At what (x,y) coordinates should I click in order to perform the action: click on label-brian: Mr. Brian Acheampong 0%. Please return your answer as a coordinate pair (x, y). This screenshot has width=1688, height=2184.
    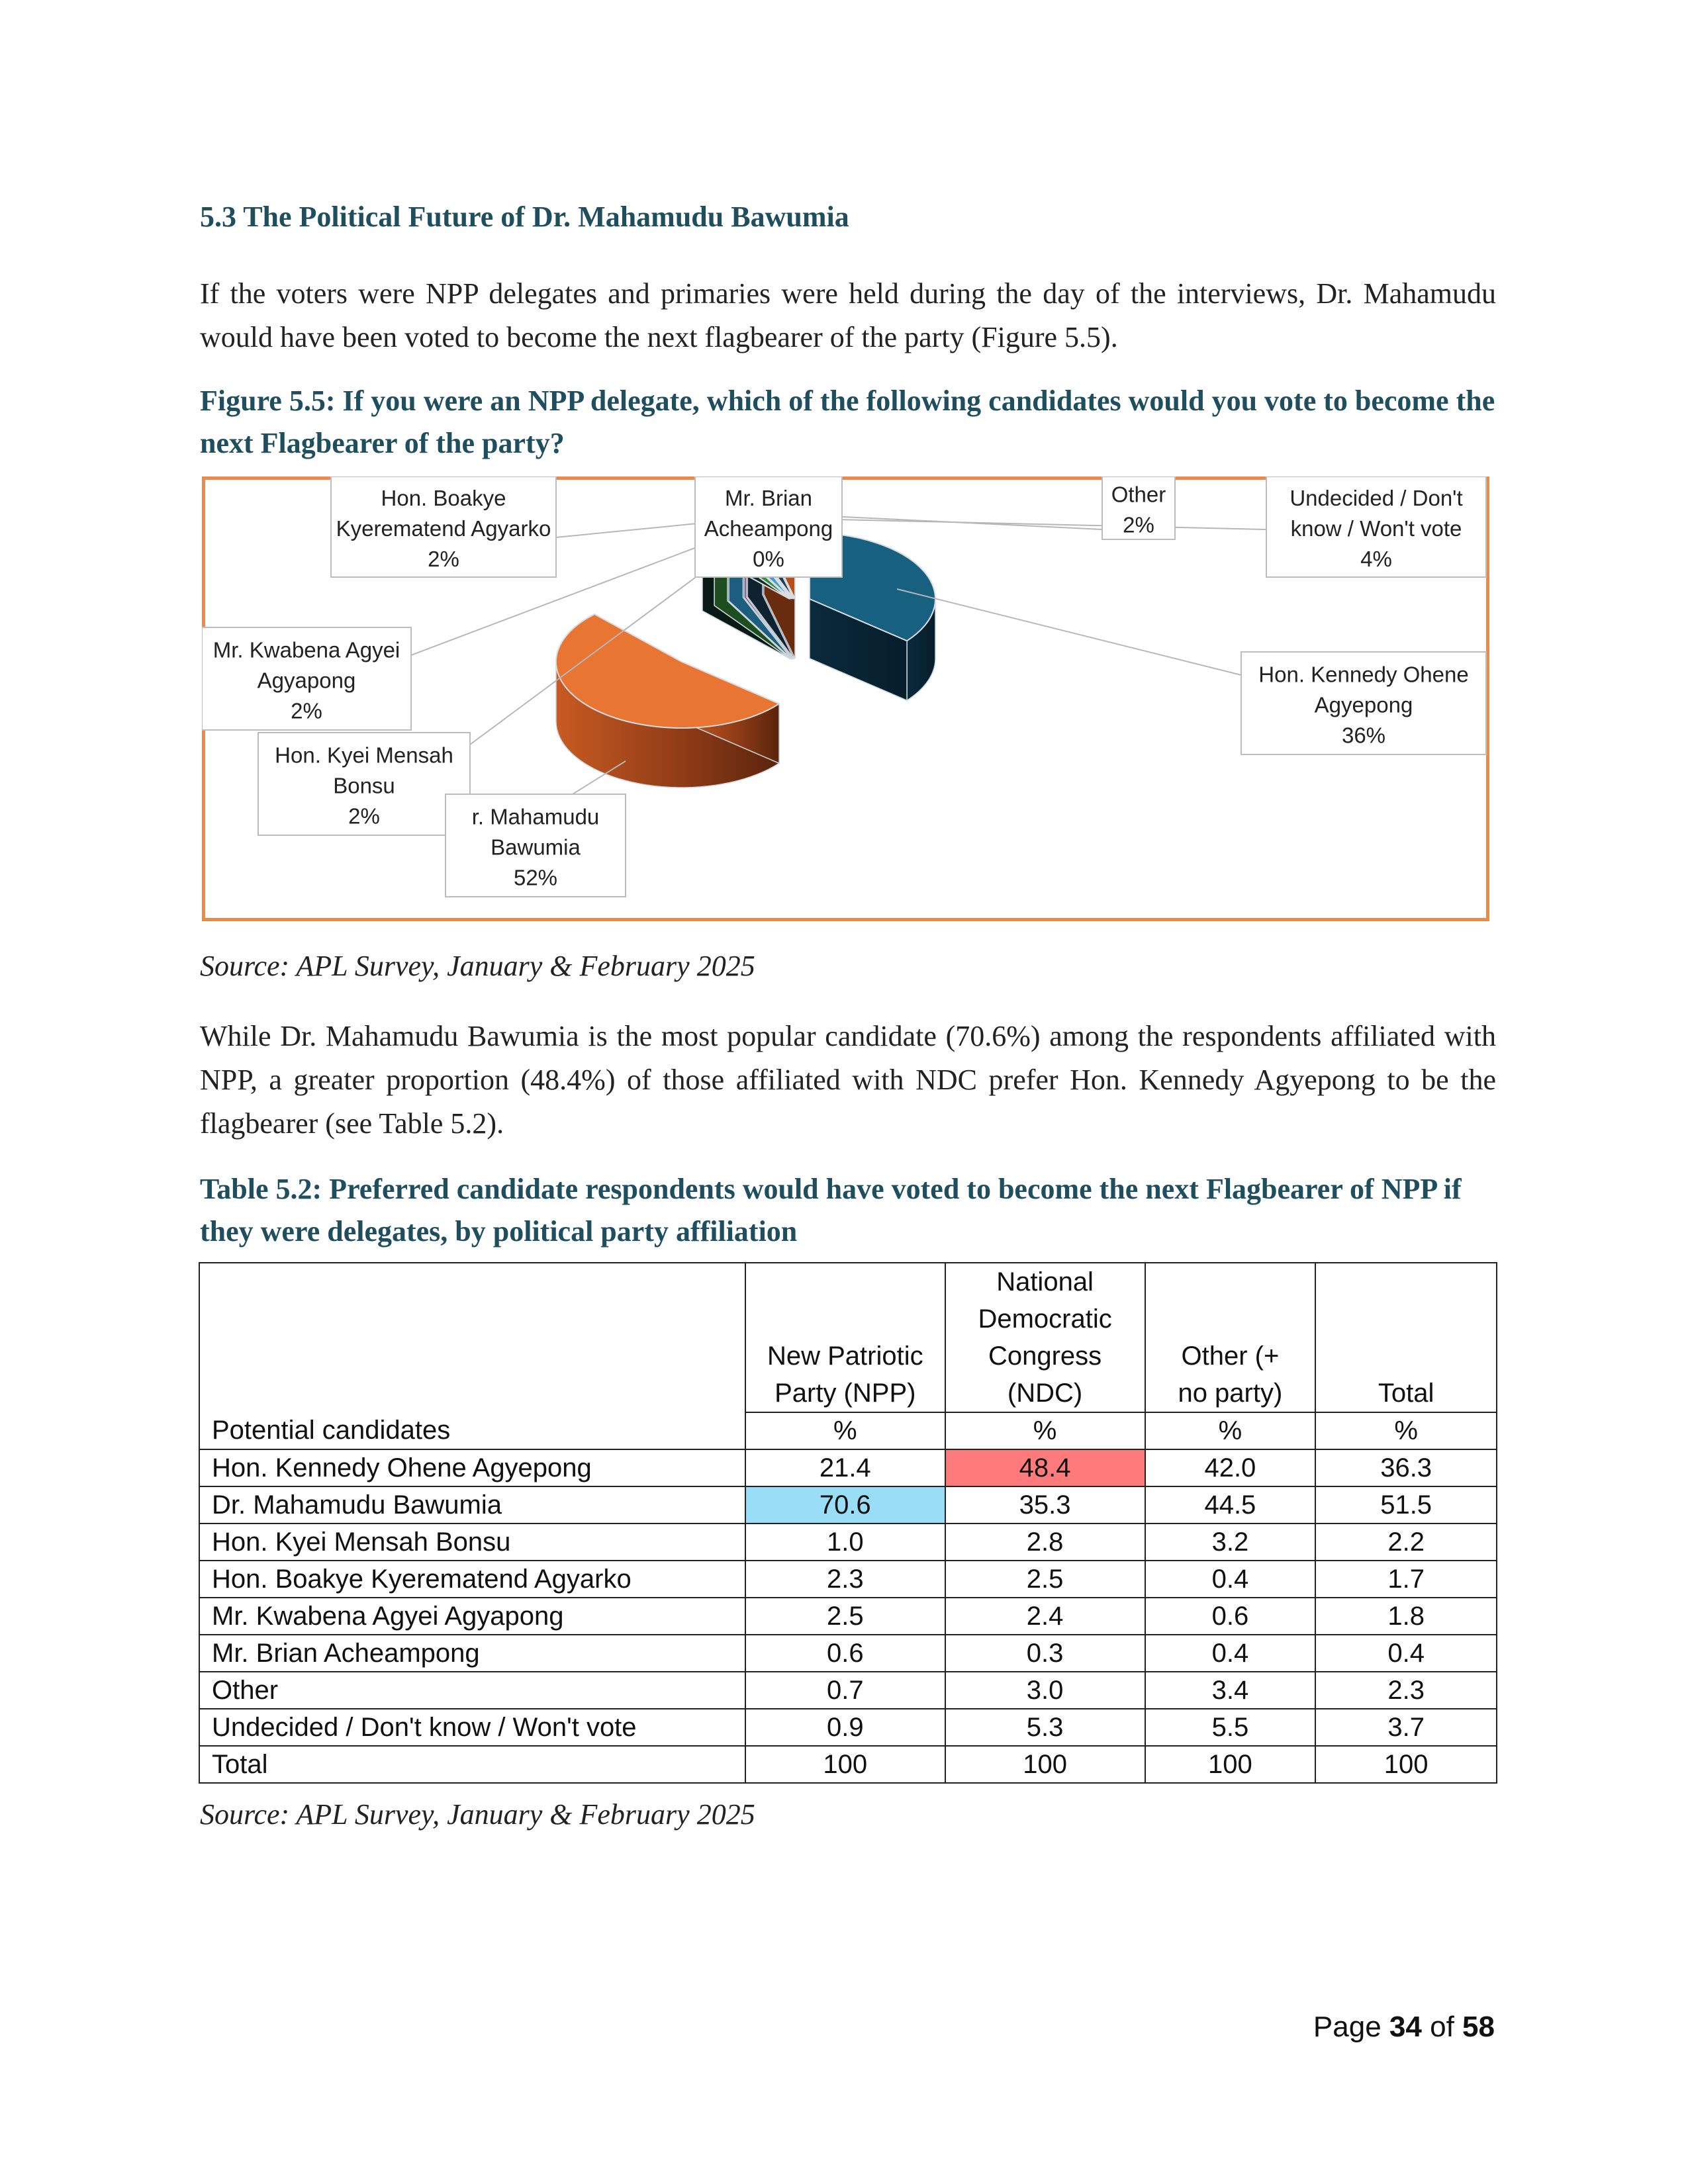
    Looking at the image, I should click on (768, 527).